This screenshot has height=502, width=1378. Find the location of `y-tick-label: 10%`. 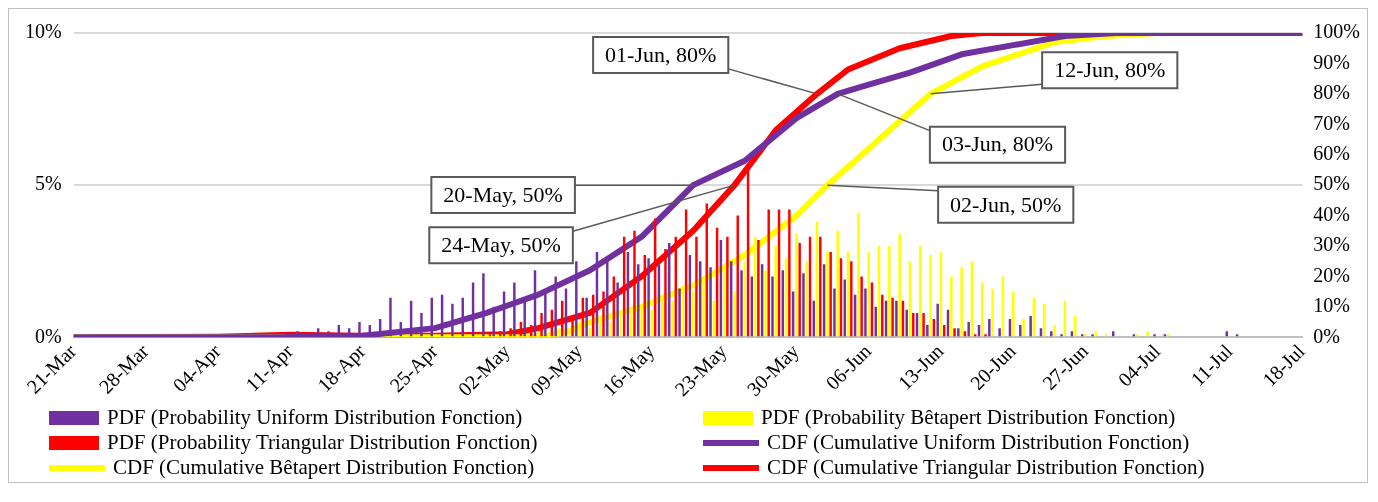

y-tick-label: 10% is located at coordinates (43, 31).